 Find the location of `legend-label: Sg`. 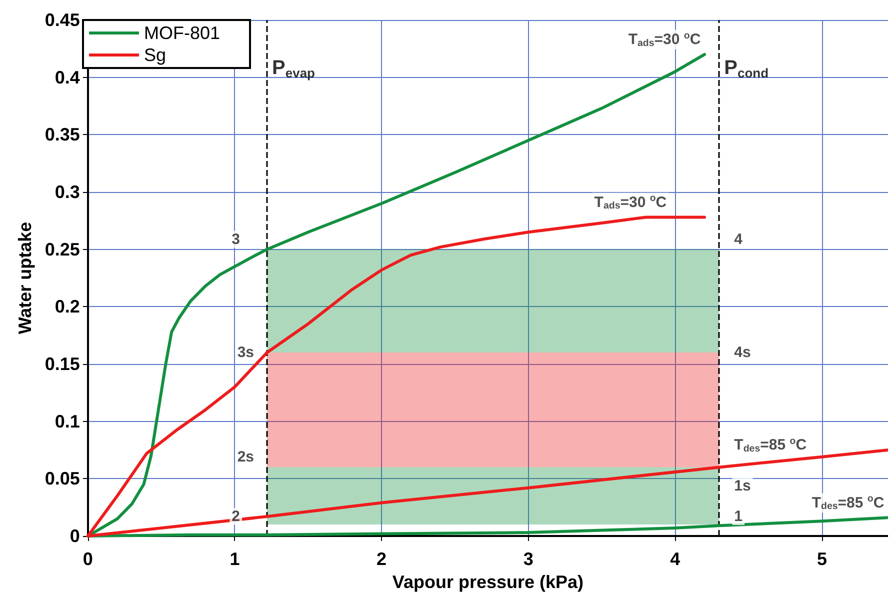

legend-label: Sg is located at coordinates (155, 55).